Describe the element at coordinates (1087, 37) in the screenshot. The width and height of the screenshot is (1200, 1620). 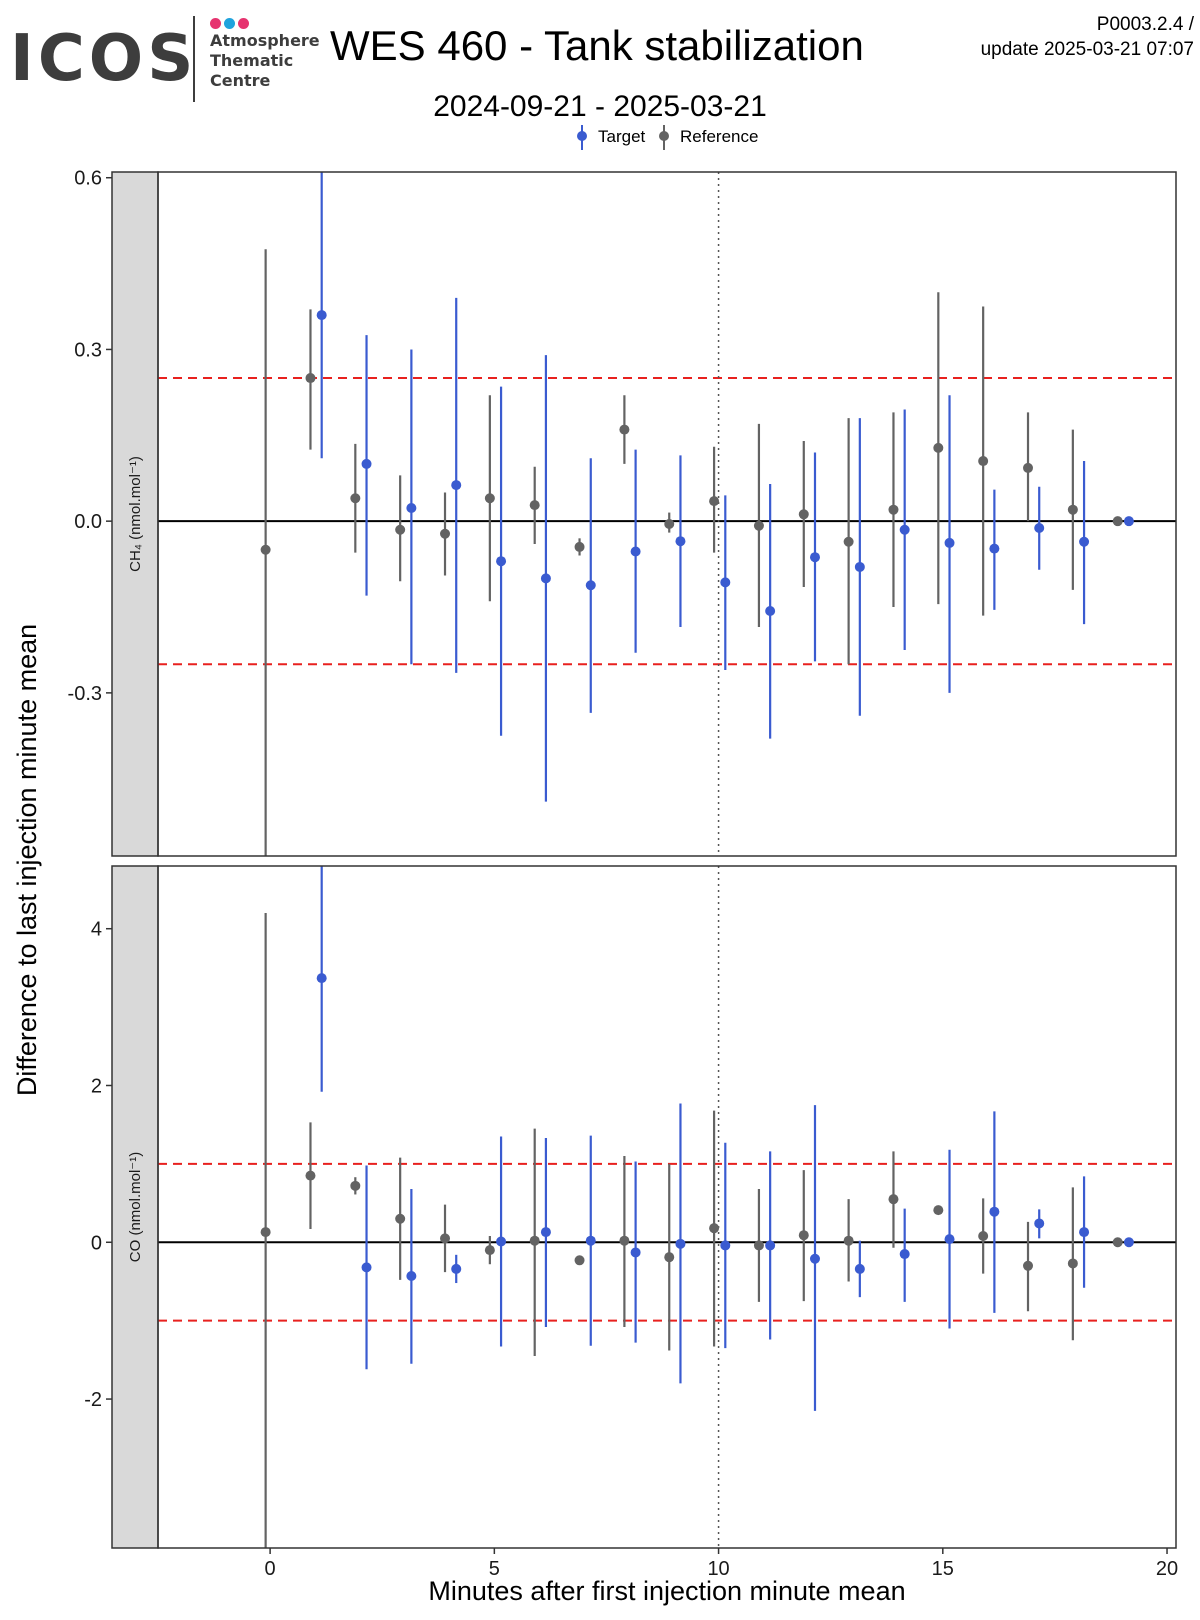
I see `report-code: P0003.2.4 / update 2025-03-21 07:07` at that location.